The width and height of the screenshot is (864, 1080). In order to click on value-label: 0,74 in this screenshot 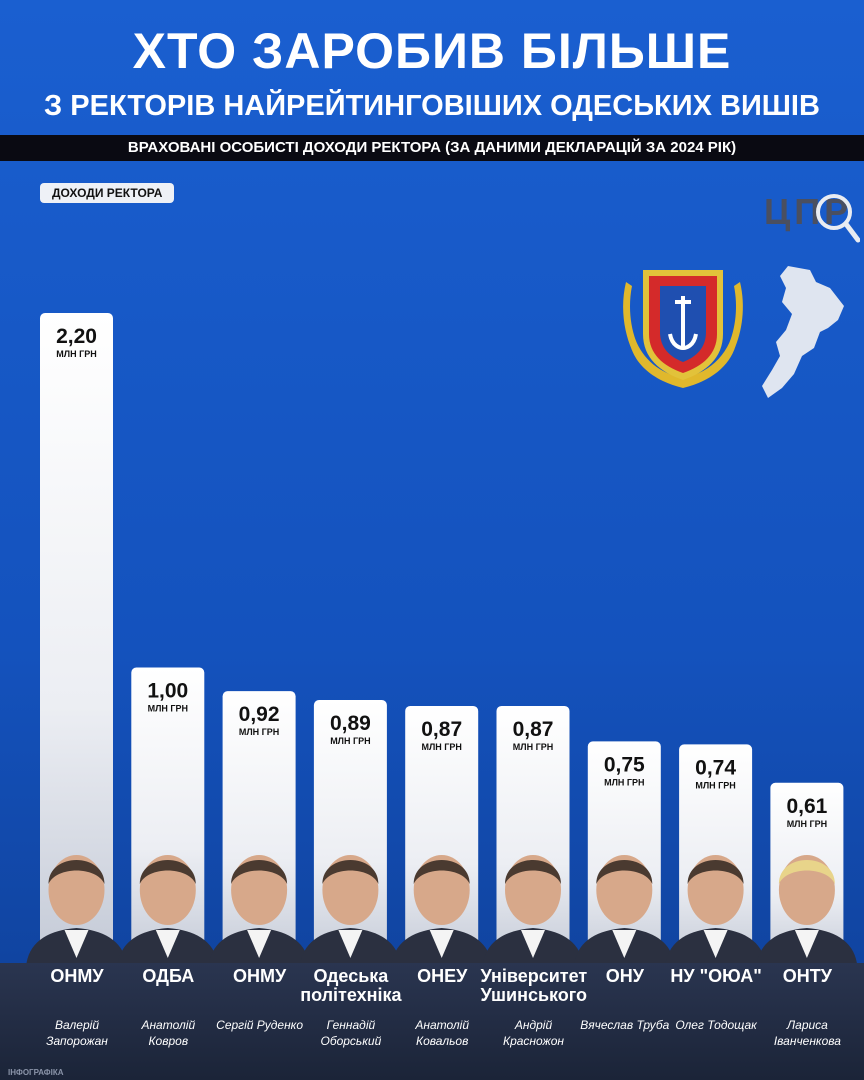, I will do `click(715, 767)`.